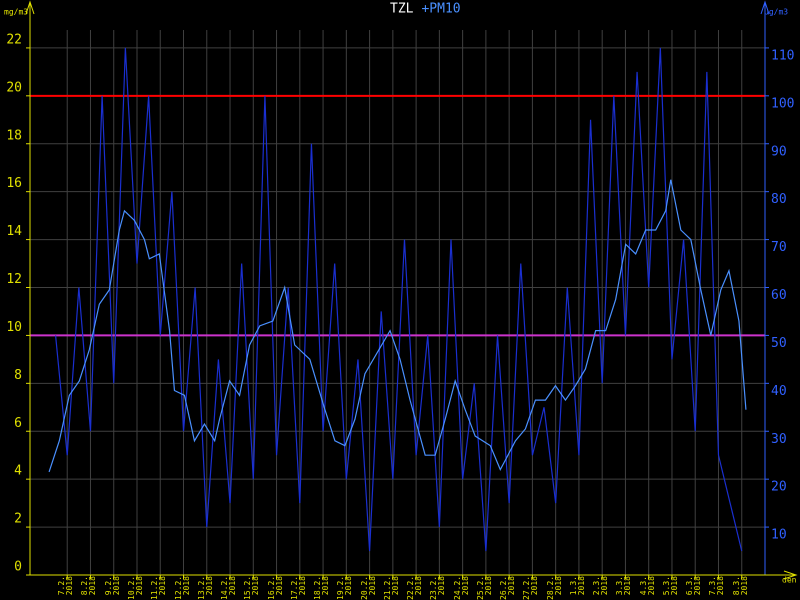 This screenshot has width=800, height=600. I want to click on y-axis-arrow, so click(30, 7).